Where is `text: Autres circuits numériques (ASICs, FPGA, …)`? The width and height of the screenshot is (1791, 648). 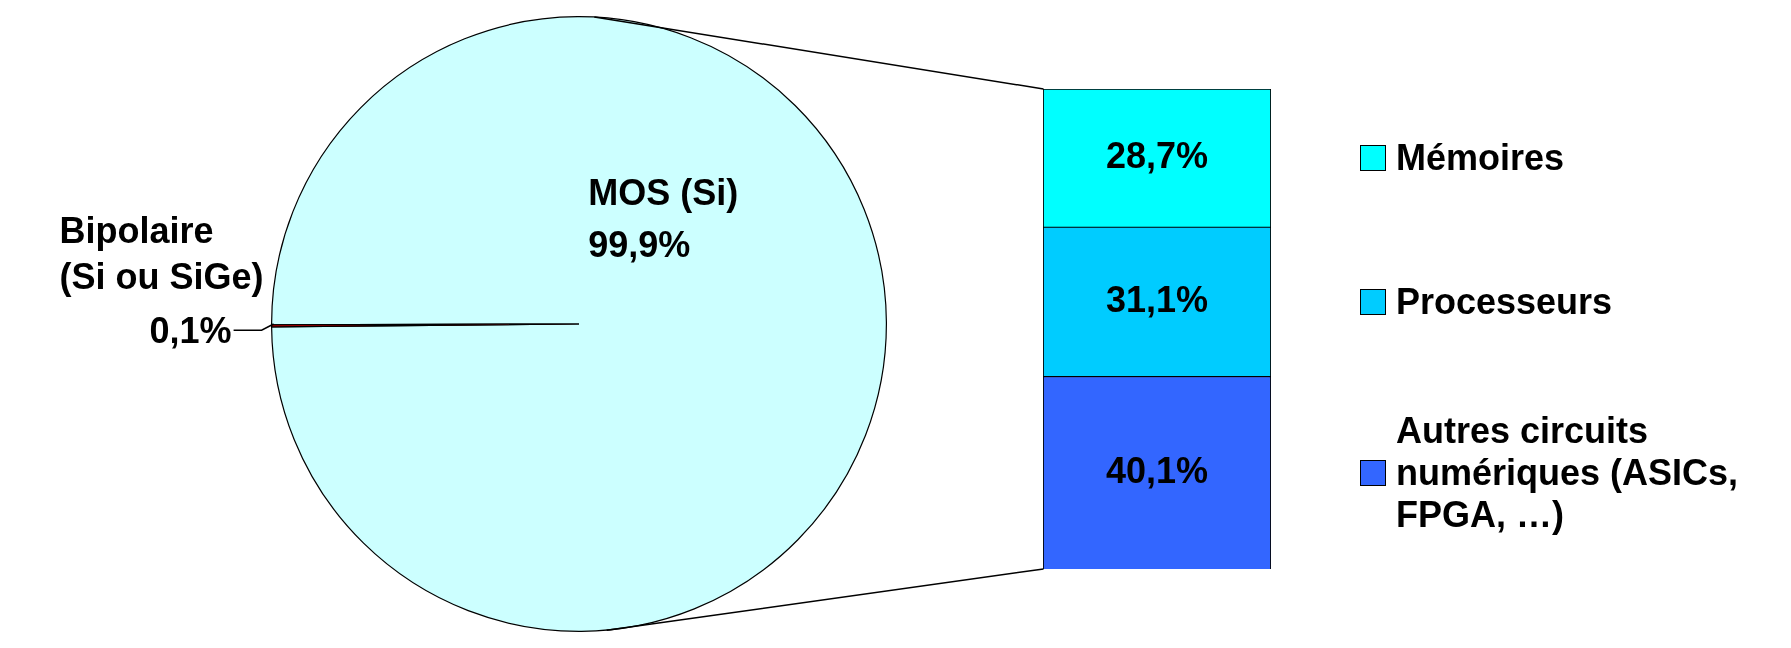
text: Autres circuits numériques (ASICs, FPGA, …) is located at coordinates (1568, 472).